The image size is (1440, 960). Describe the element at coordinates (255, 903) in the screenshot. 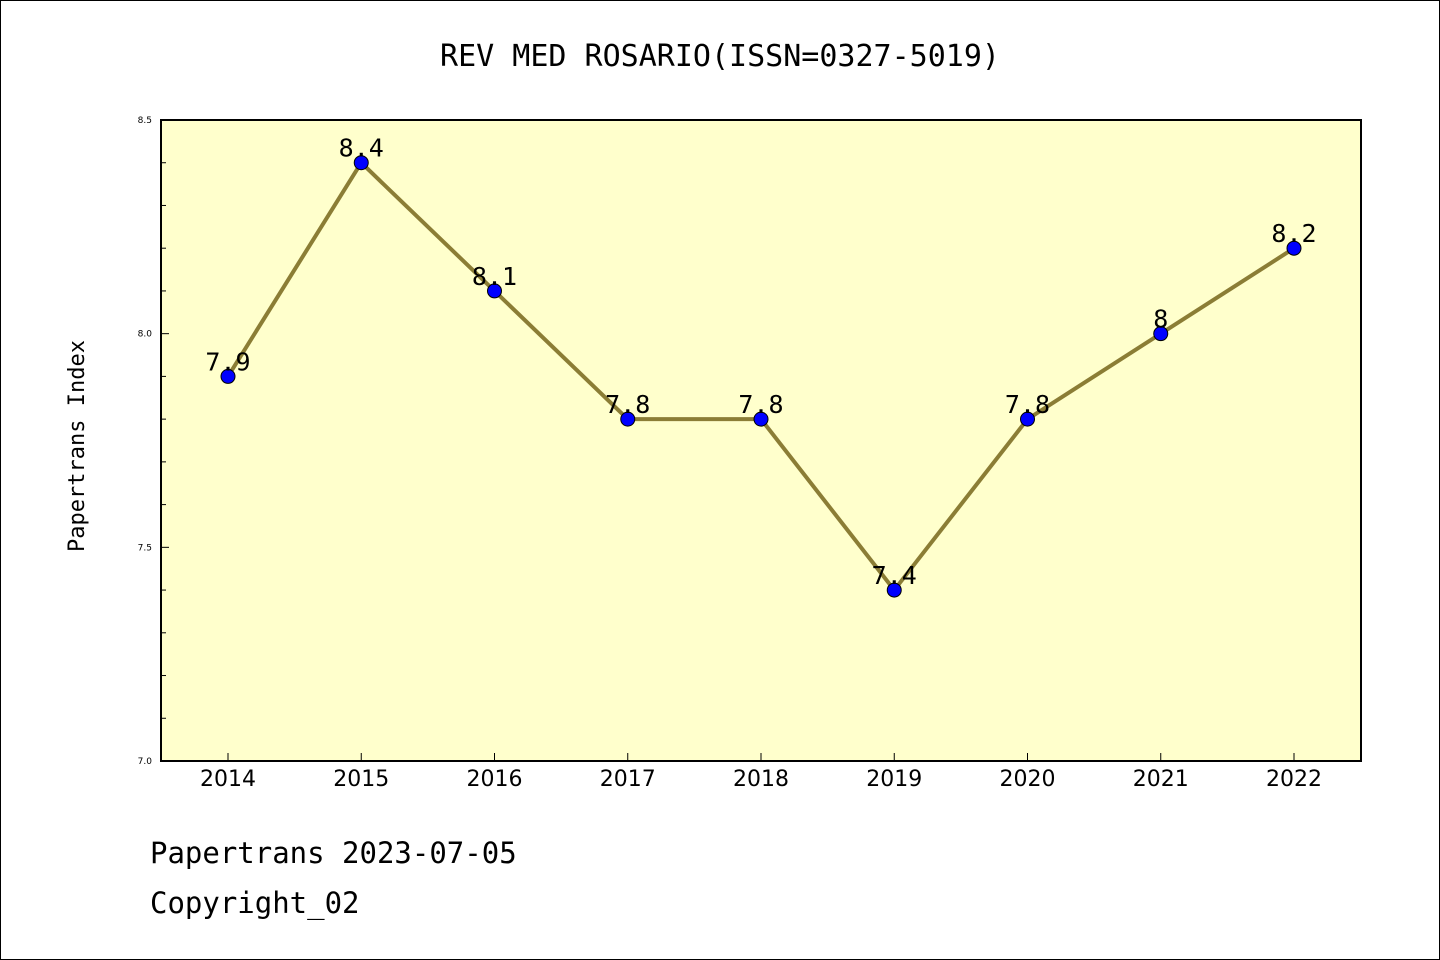

I see `footer-copyright: Copyright_02` at that location.